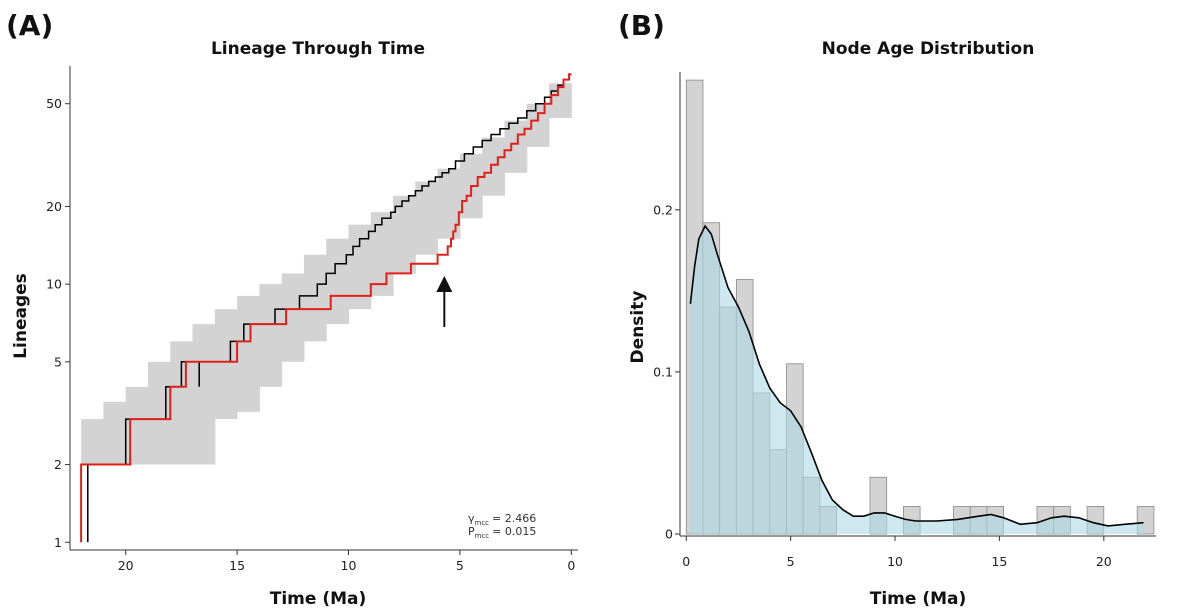 The image size is (1186, 609). Describe the element at coordinates (686, 561) in the screenshot. I see `hist-x-tick-label: 0` at that location.